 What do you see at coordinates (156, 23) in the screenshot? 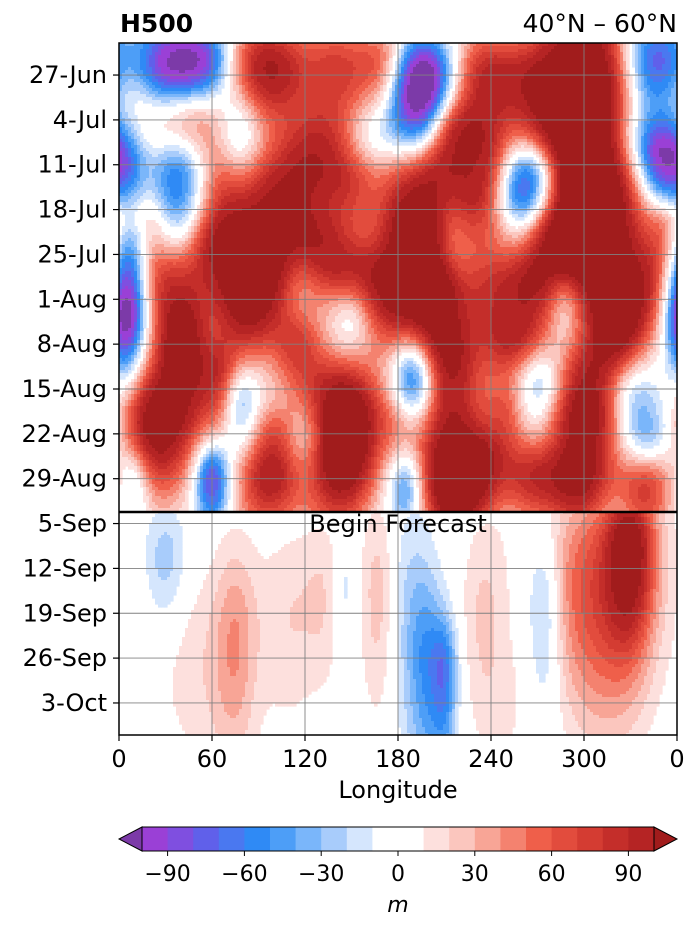
I see `chart-title: H500` at bounding box center [156, 23].